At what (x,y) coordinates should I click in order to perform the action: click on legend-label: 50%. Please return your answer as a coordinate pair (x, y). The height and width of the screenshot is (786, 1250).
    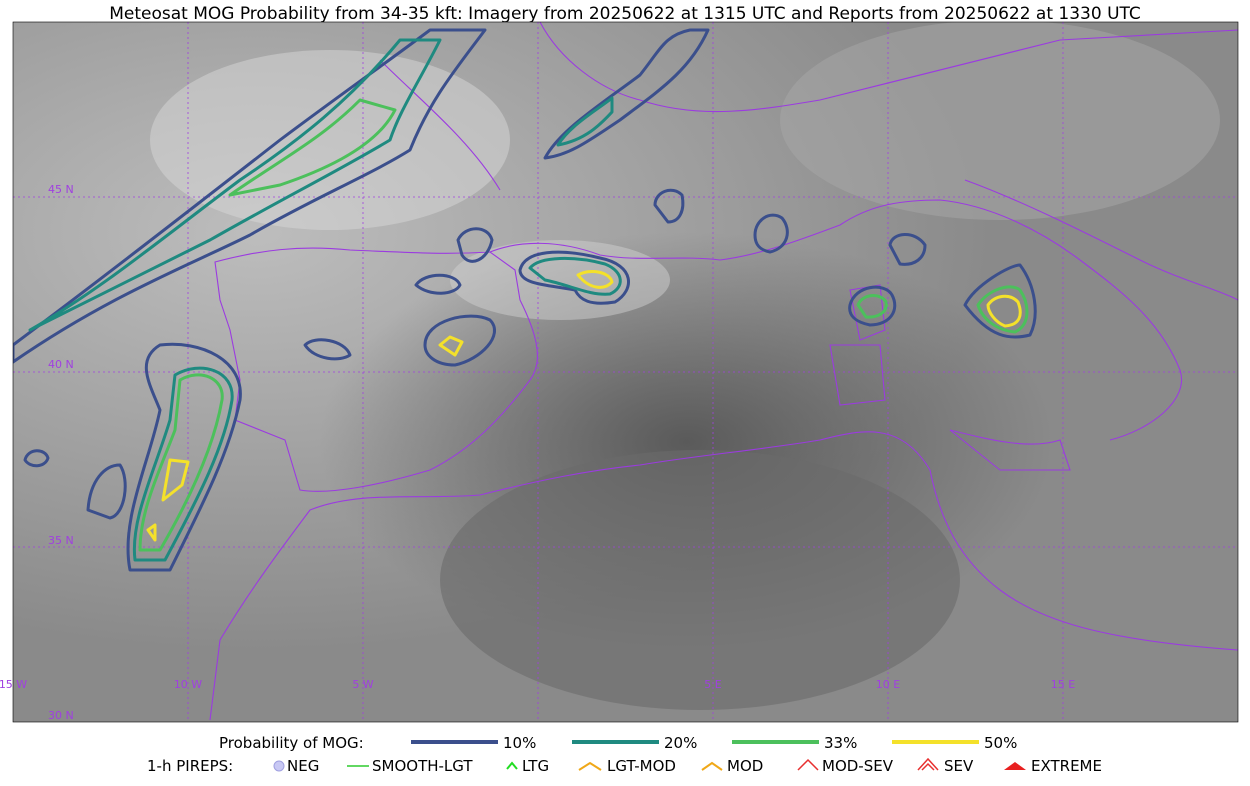
    Looking at the image, I should click on (1000, 743).